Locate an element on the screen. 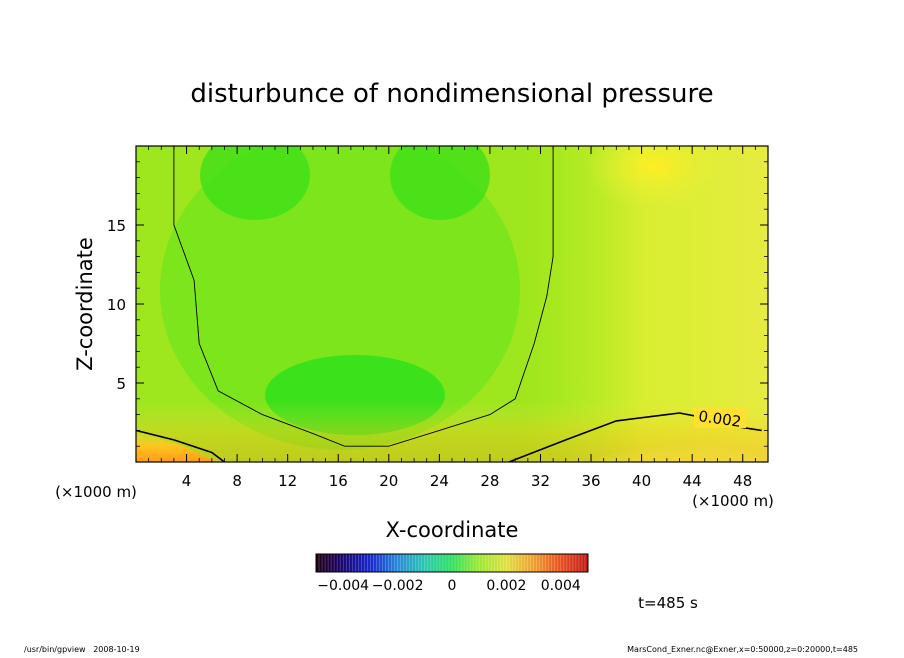 The width and height of the screenshot is (904, 658). y-axis-label: Z-coordinate is located at coordinates (85, 304).